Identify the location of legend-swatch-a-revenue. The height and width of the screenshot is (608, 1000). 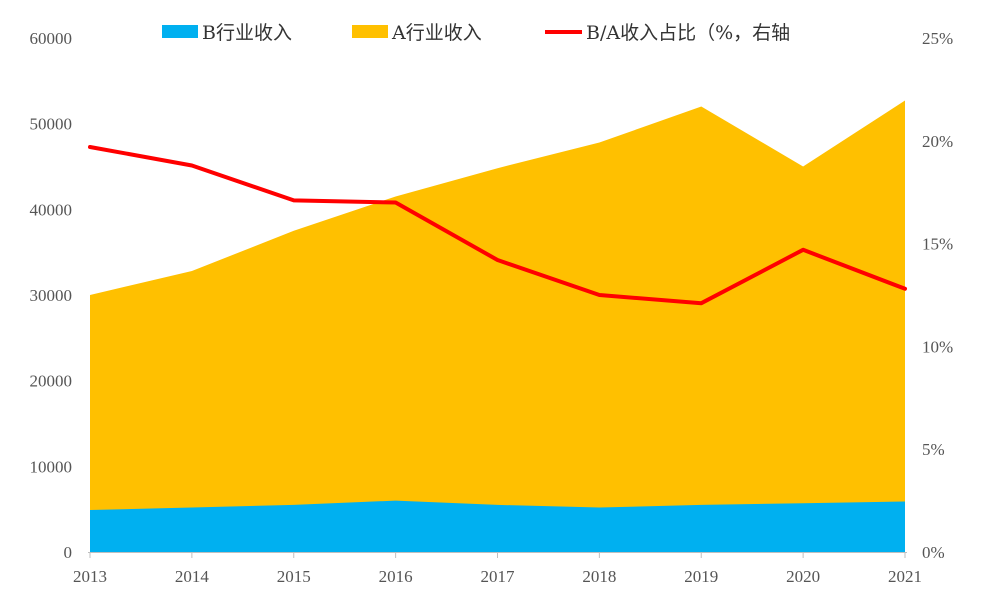
(370, 31).